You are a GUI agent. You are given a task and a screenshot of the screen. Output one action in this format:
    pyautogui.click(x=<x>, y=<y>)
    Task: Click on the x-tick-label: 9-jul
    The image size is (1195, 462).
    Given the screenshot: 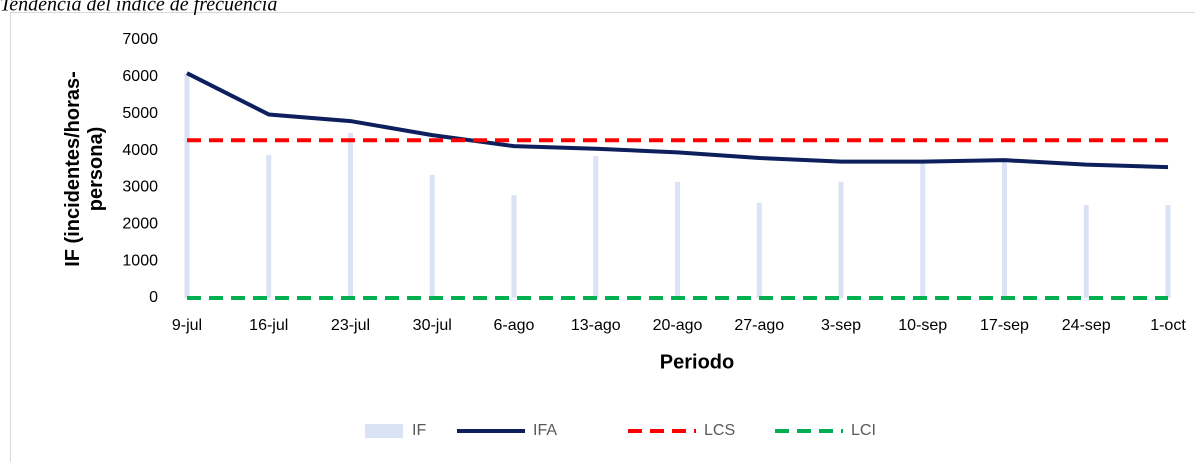 What is the action you would take?
    pyautogui.click(x=187, y=325)
    